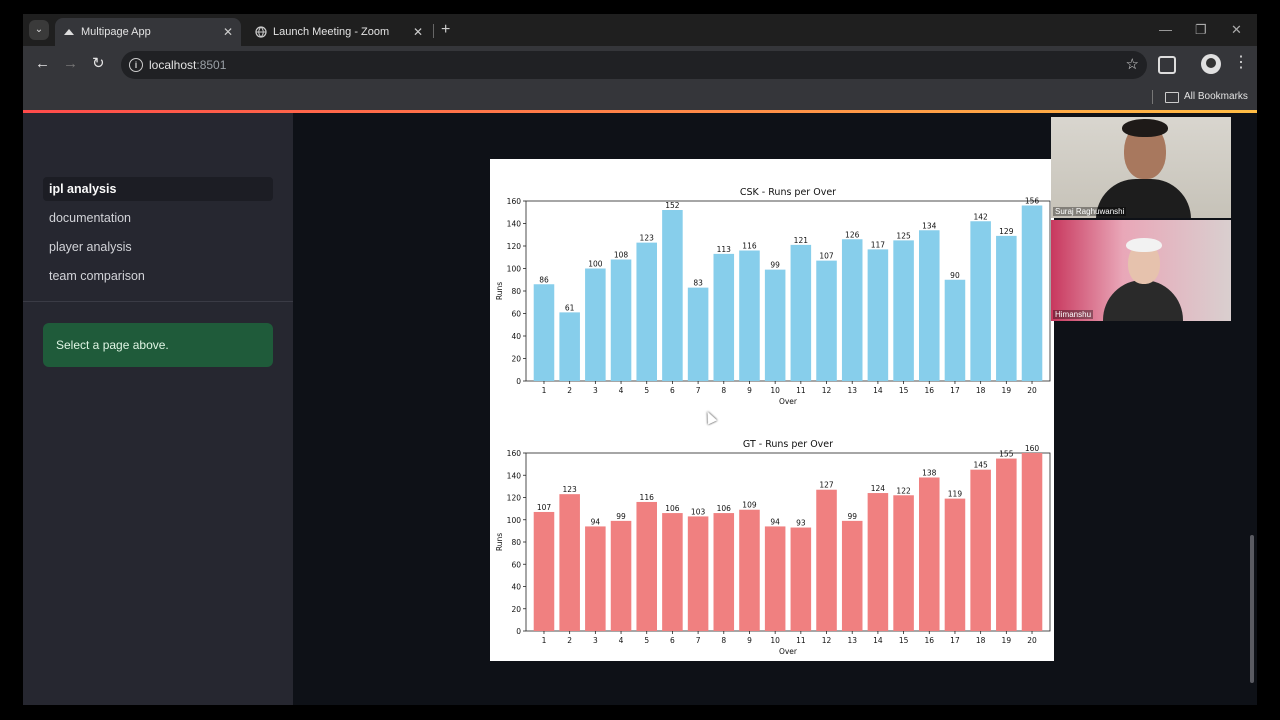  I want to click on sidebar-item-team-comparison: team comparison, so click(97, 276).